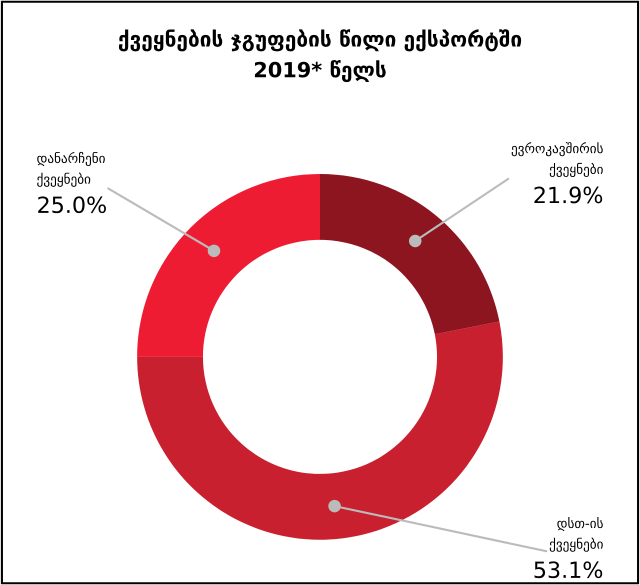  I want to click on slice-label: დსთ-ის ქვეყნები, so click(576, 534).